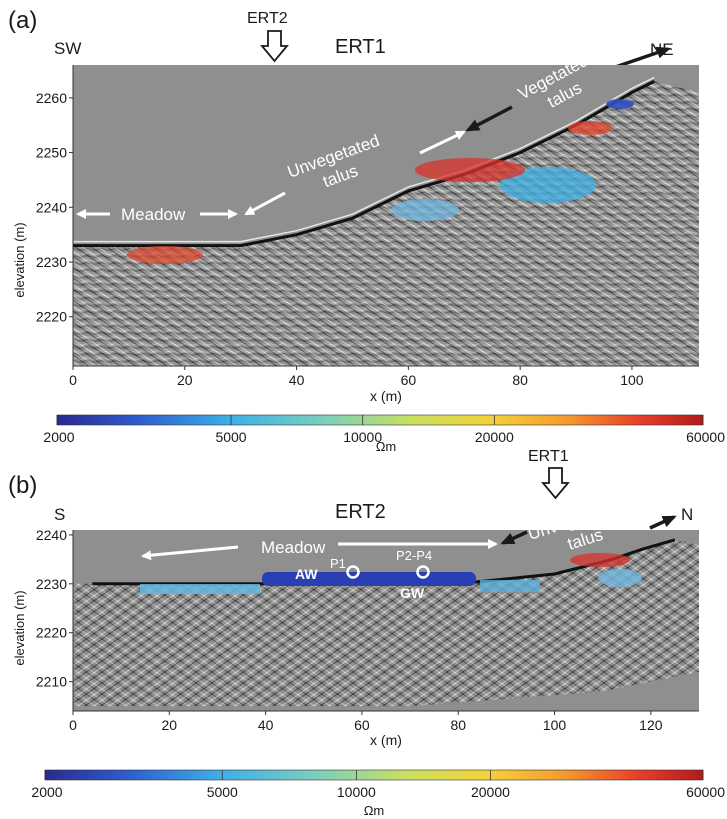 This screenshot has height=819, width=727. I want to click on panel-b-unvegetated-arrow-left, so click(514, 537).